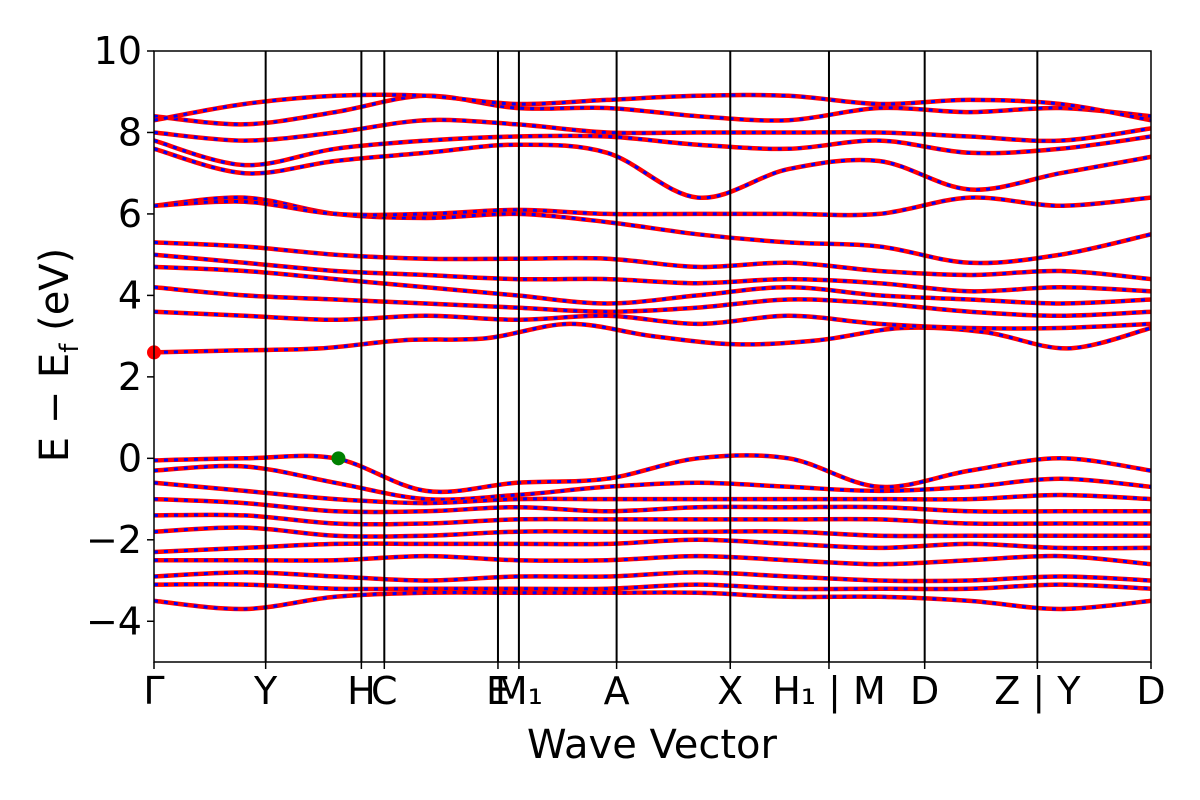  Describe the element at coordinates (130, 214) in the screenshot. I see `y-tick-label: 6` at that location.